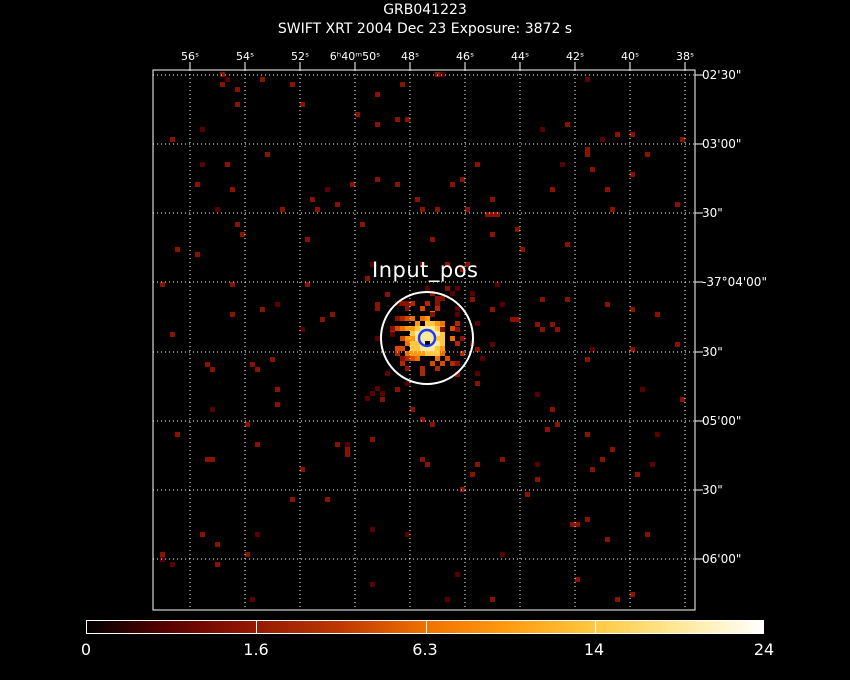 The image size is (850, 680). What do you see at coordinates (425, 29) in the screenshot?
I see `image-subtitle: SWIFT XRT 2004 Dec 23 Exposure: 3872 s` at bounding box center [425, 29].